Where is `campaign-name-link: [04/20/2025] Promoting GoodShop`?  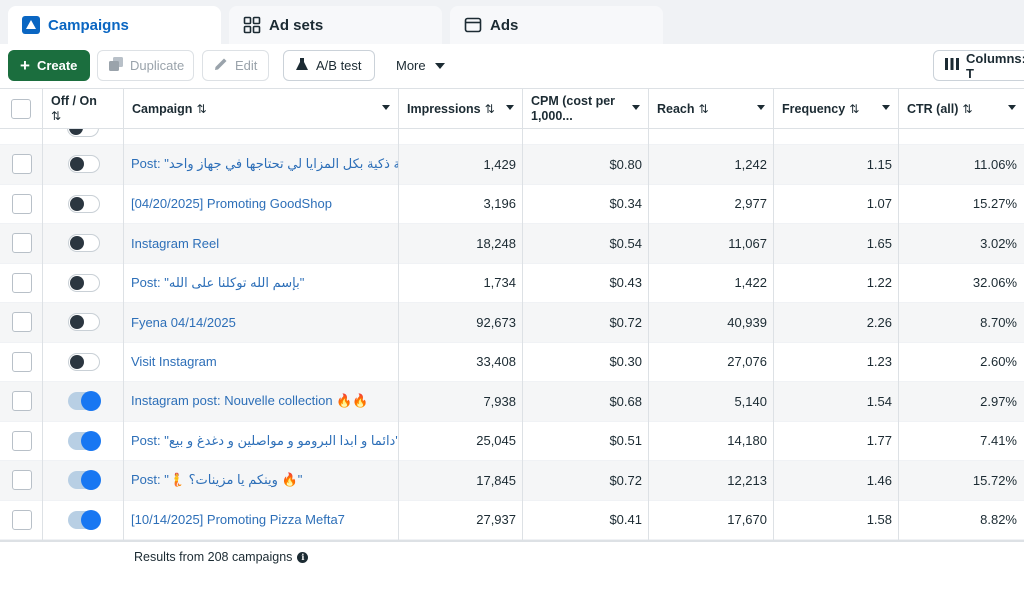
campaign-name-link: [04/20/2025] Promoting GoodShop is located at coordinates (231, 204).